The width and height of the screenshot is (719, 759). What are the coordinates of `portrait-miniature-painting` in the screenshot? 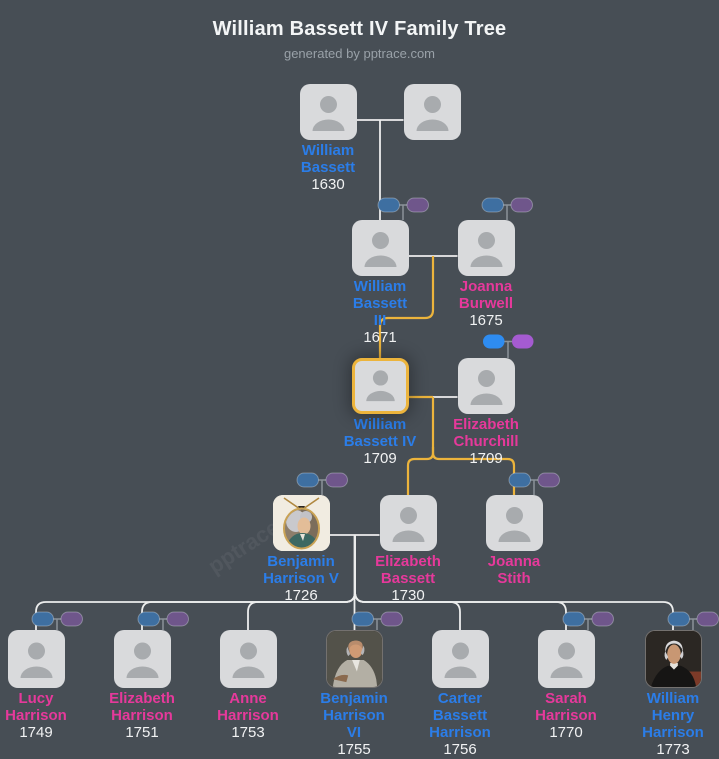 It's located at (301, 523).